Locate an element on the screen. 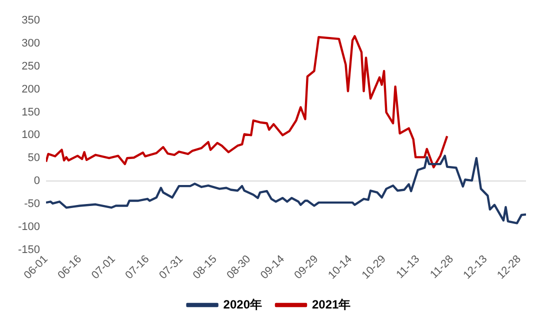 Image resolution: width=550 pixels, height=329 pixels. y-tick-label: -150 is located at coordinates (29, 250).